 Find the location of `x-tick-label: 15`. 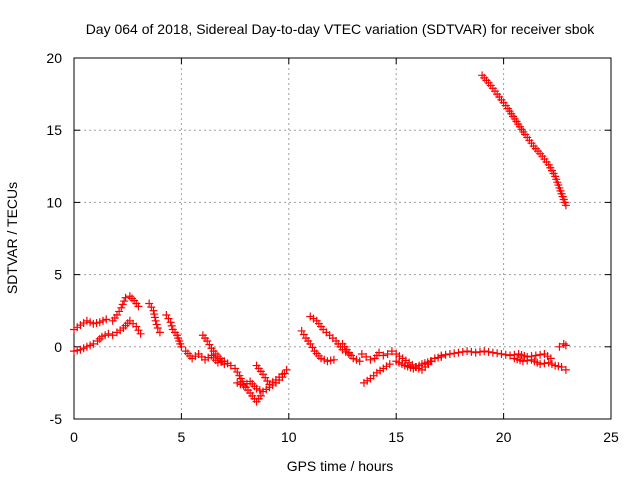

x-tick-label: 15 is located at coordinates (396, 437).